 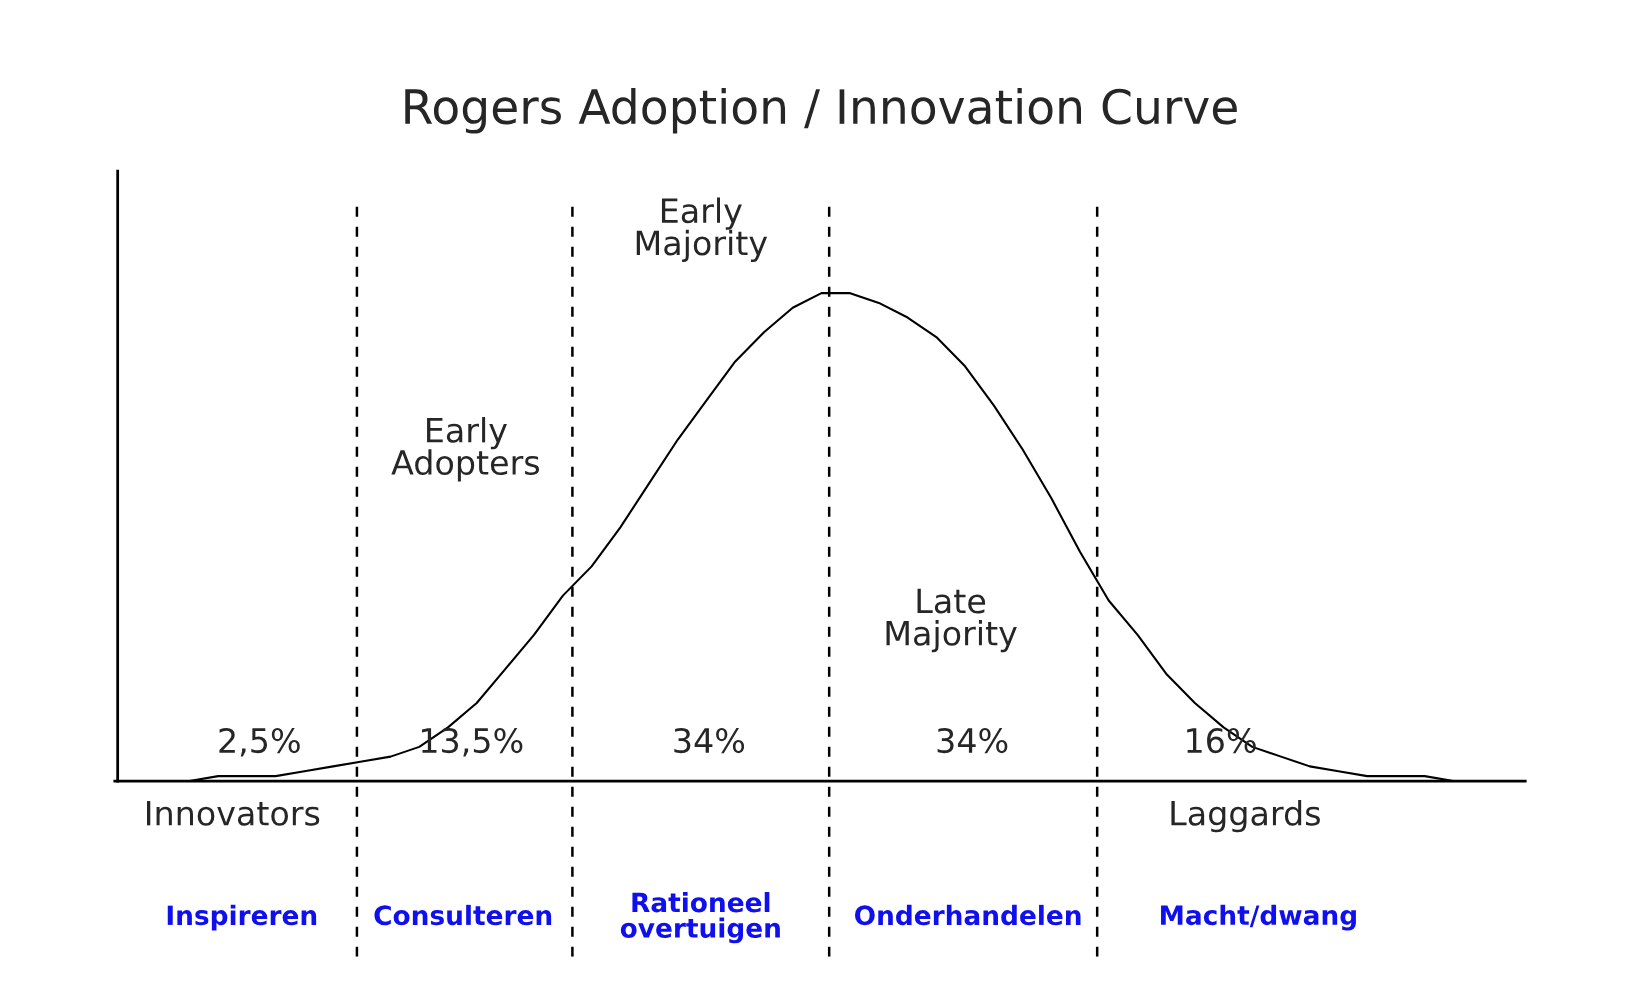 I want to click on annotation: 2,5%, so click(x=259, y=742).